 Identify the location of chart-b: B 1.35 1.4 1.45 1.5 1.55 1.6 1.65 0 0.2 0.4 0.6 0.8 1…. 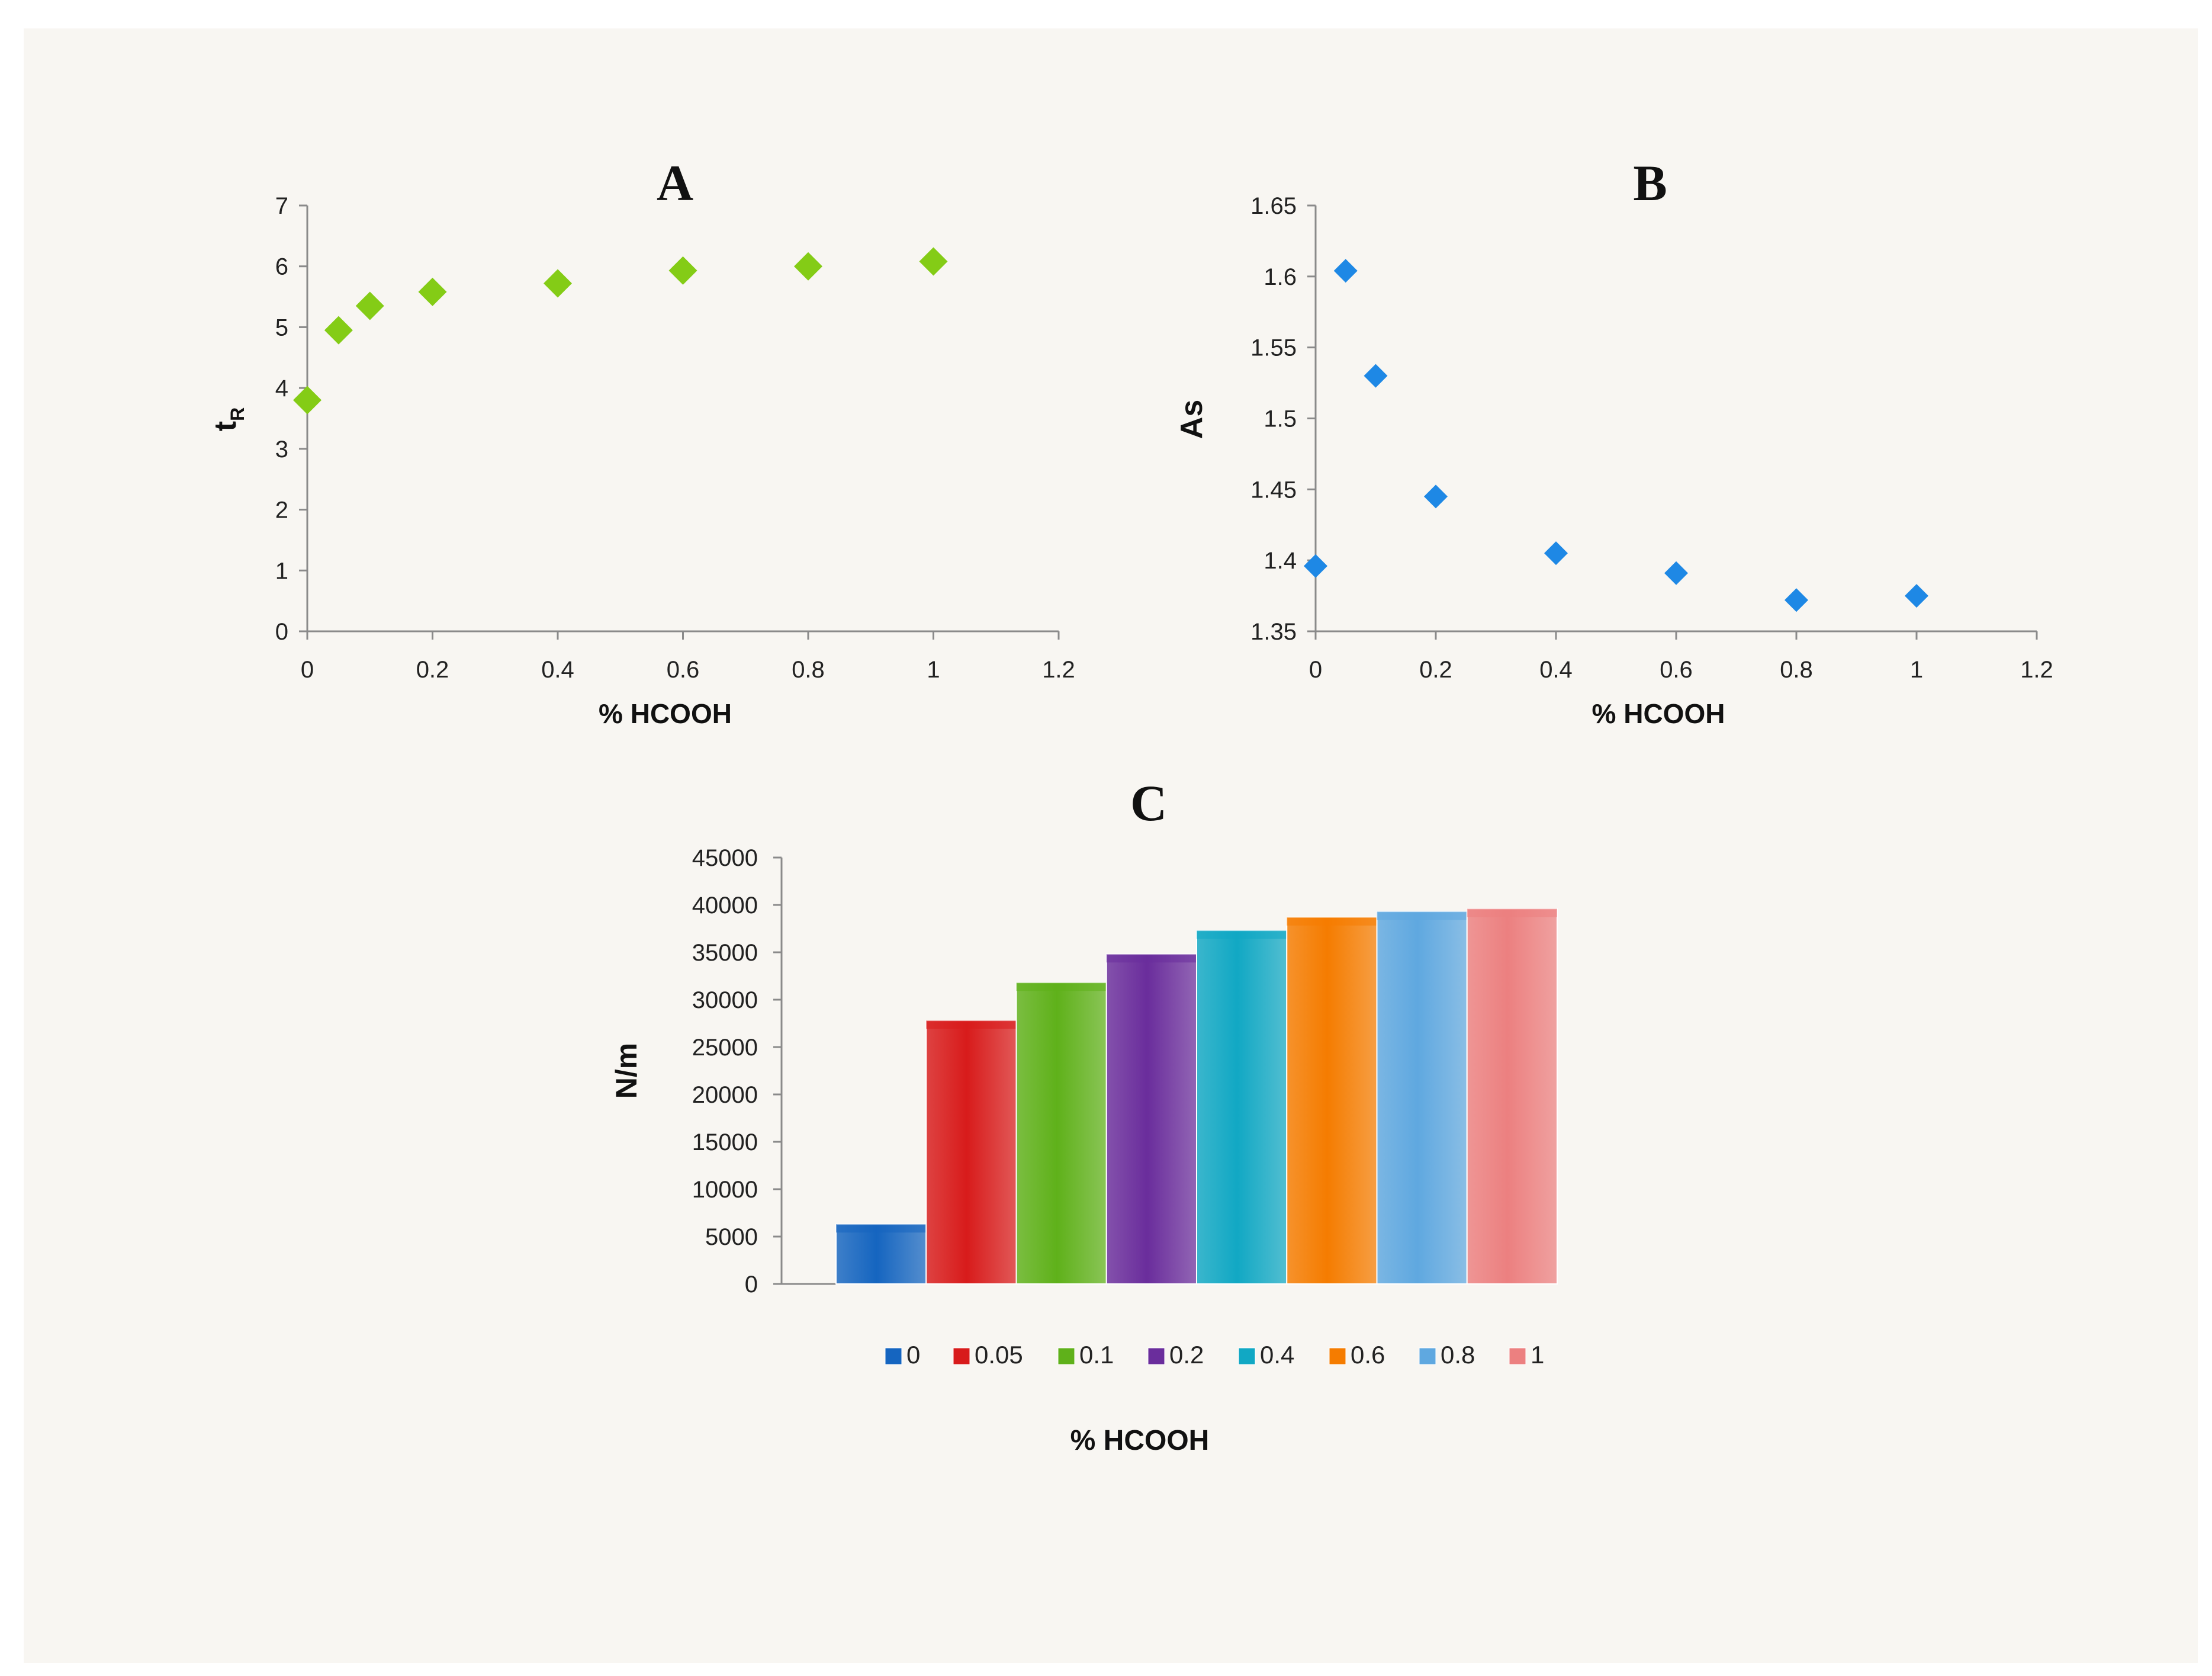
(1614, 442).